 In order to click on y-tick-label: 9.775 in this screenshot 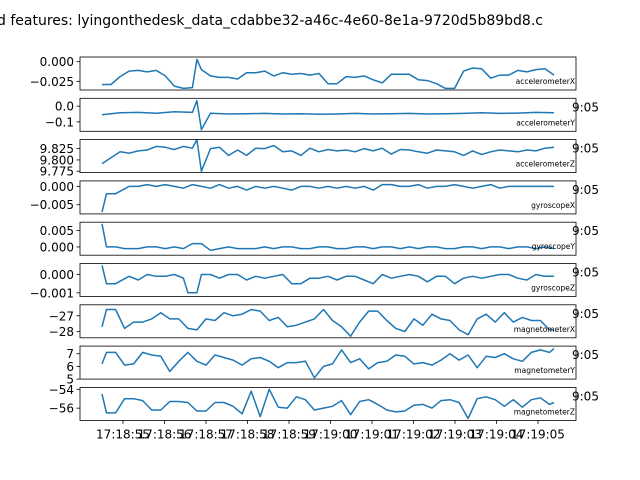, I will do `click(57, 172)`.